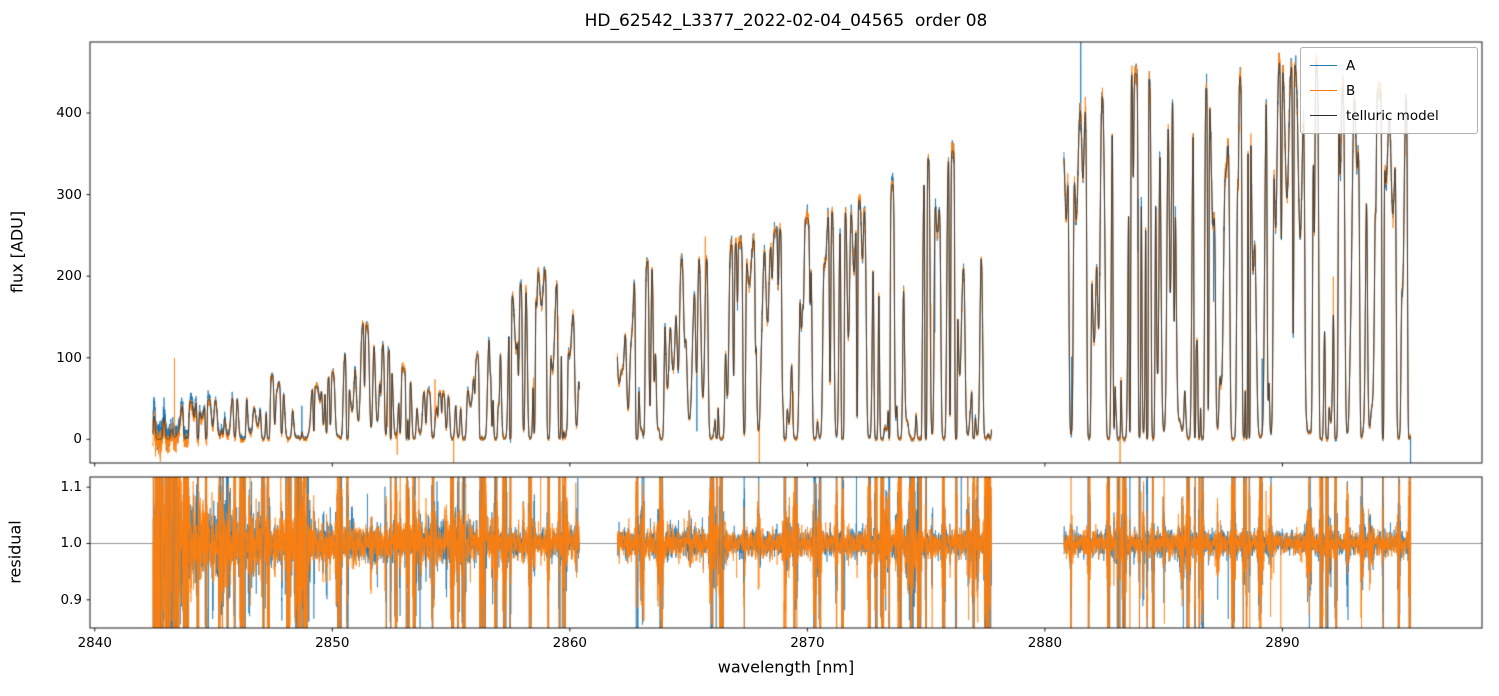 This screenshot has width=1499, height=696. What do you see at coordinates (786, 21) in the screenshot?
I see `chart-title: HD_62542_L3377_2022-02-04_04565 order 08` at bounding box center [786, 21].